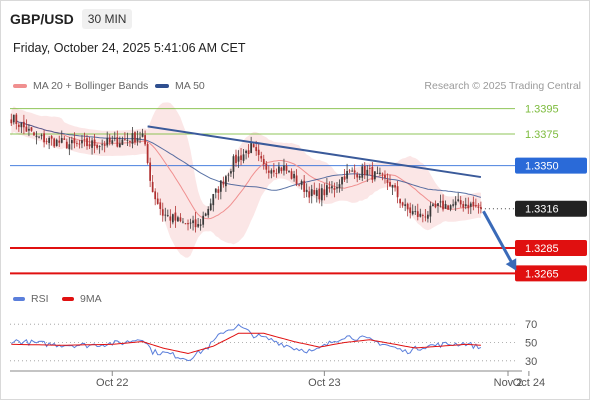 The image size is (590, 400). I want to click on symbol-label: GBP/USD, so click(42, 19).